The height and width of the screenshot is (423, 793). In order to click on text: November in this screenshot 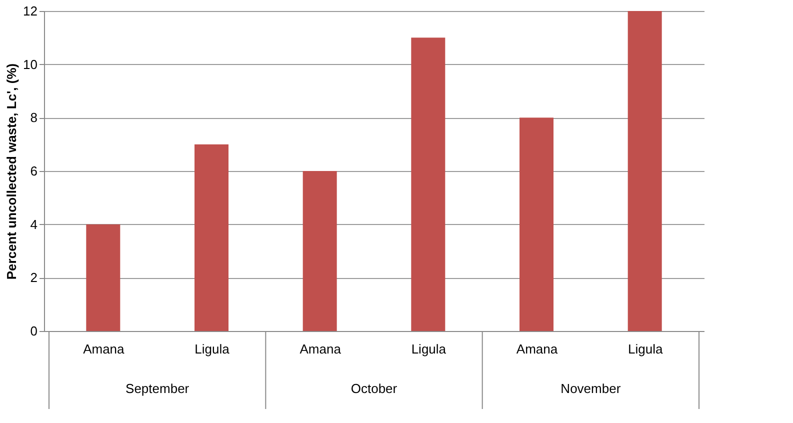, I will do `click(591, 388)`.